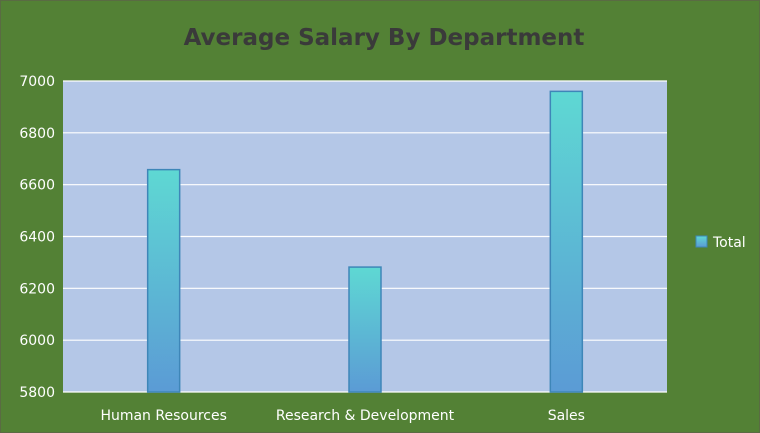 Image resolution: width=760 pixels, height=433 pixels. What do you see at coordinates (37, 393) in the screenshot?
I see `y-tick-label: 5800` at bounding box center [37, 393].